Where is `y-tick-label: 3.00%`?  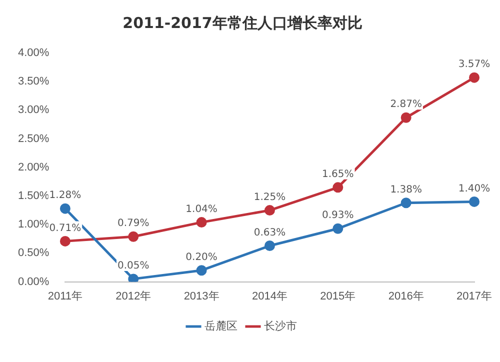
y-tick-label: 3.00% is located at coordinates (34, 110).